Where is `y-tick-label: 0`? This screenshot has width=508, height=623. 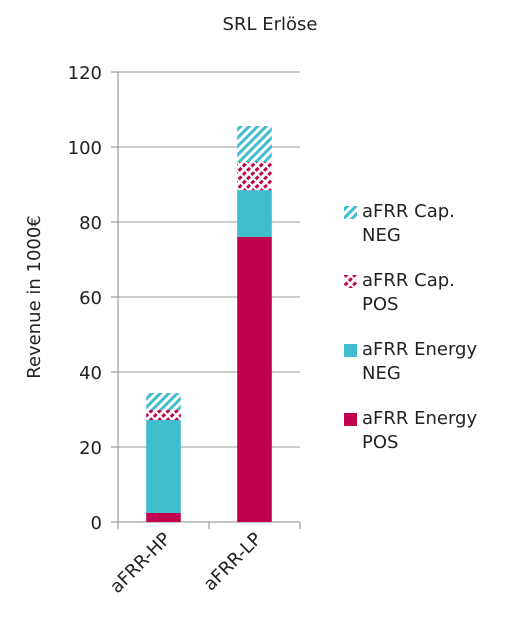 y-tick-label: 0 is located at coordinates (96, 523).